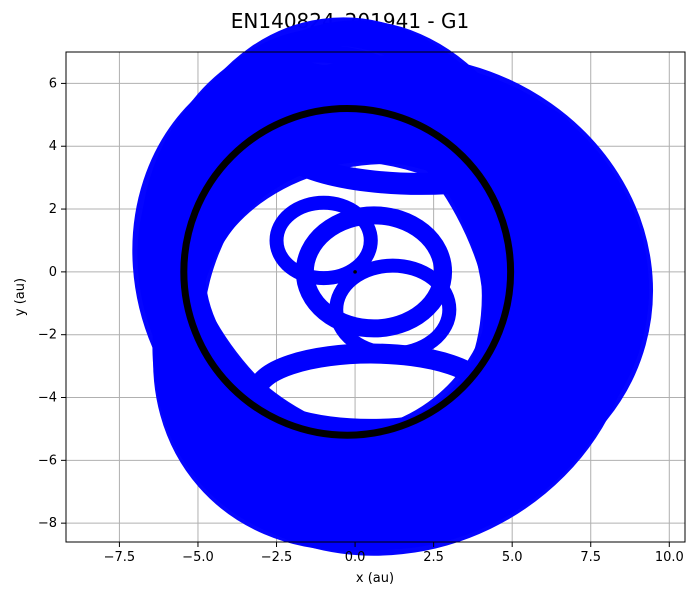  I want to click on center-point, so click(355, 272).